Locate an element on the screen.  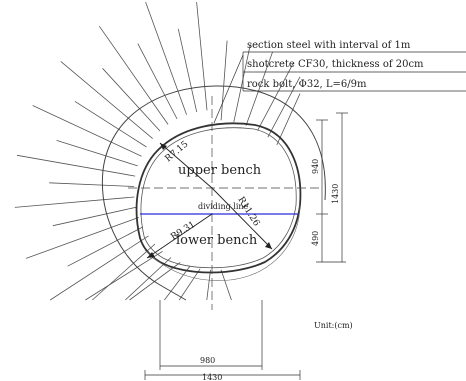
upper-bench-label: upper bench is located at coordinates (220, 170).